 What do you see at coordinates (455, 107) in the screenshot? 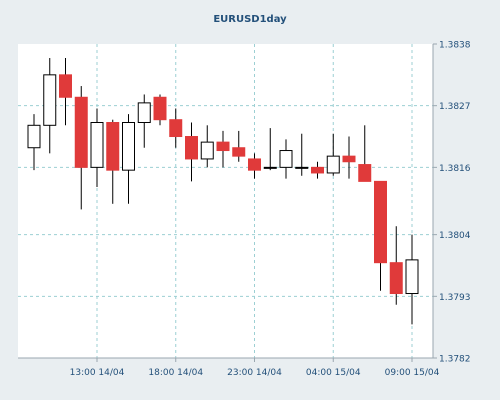
I see `y-tick-label: 1.3827` at bounding box center [455, 107].